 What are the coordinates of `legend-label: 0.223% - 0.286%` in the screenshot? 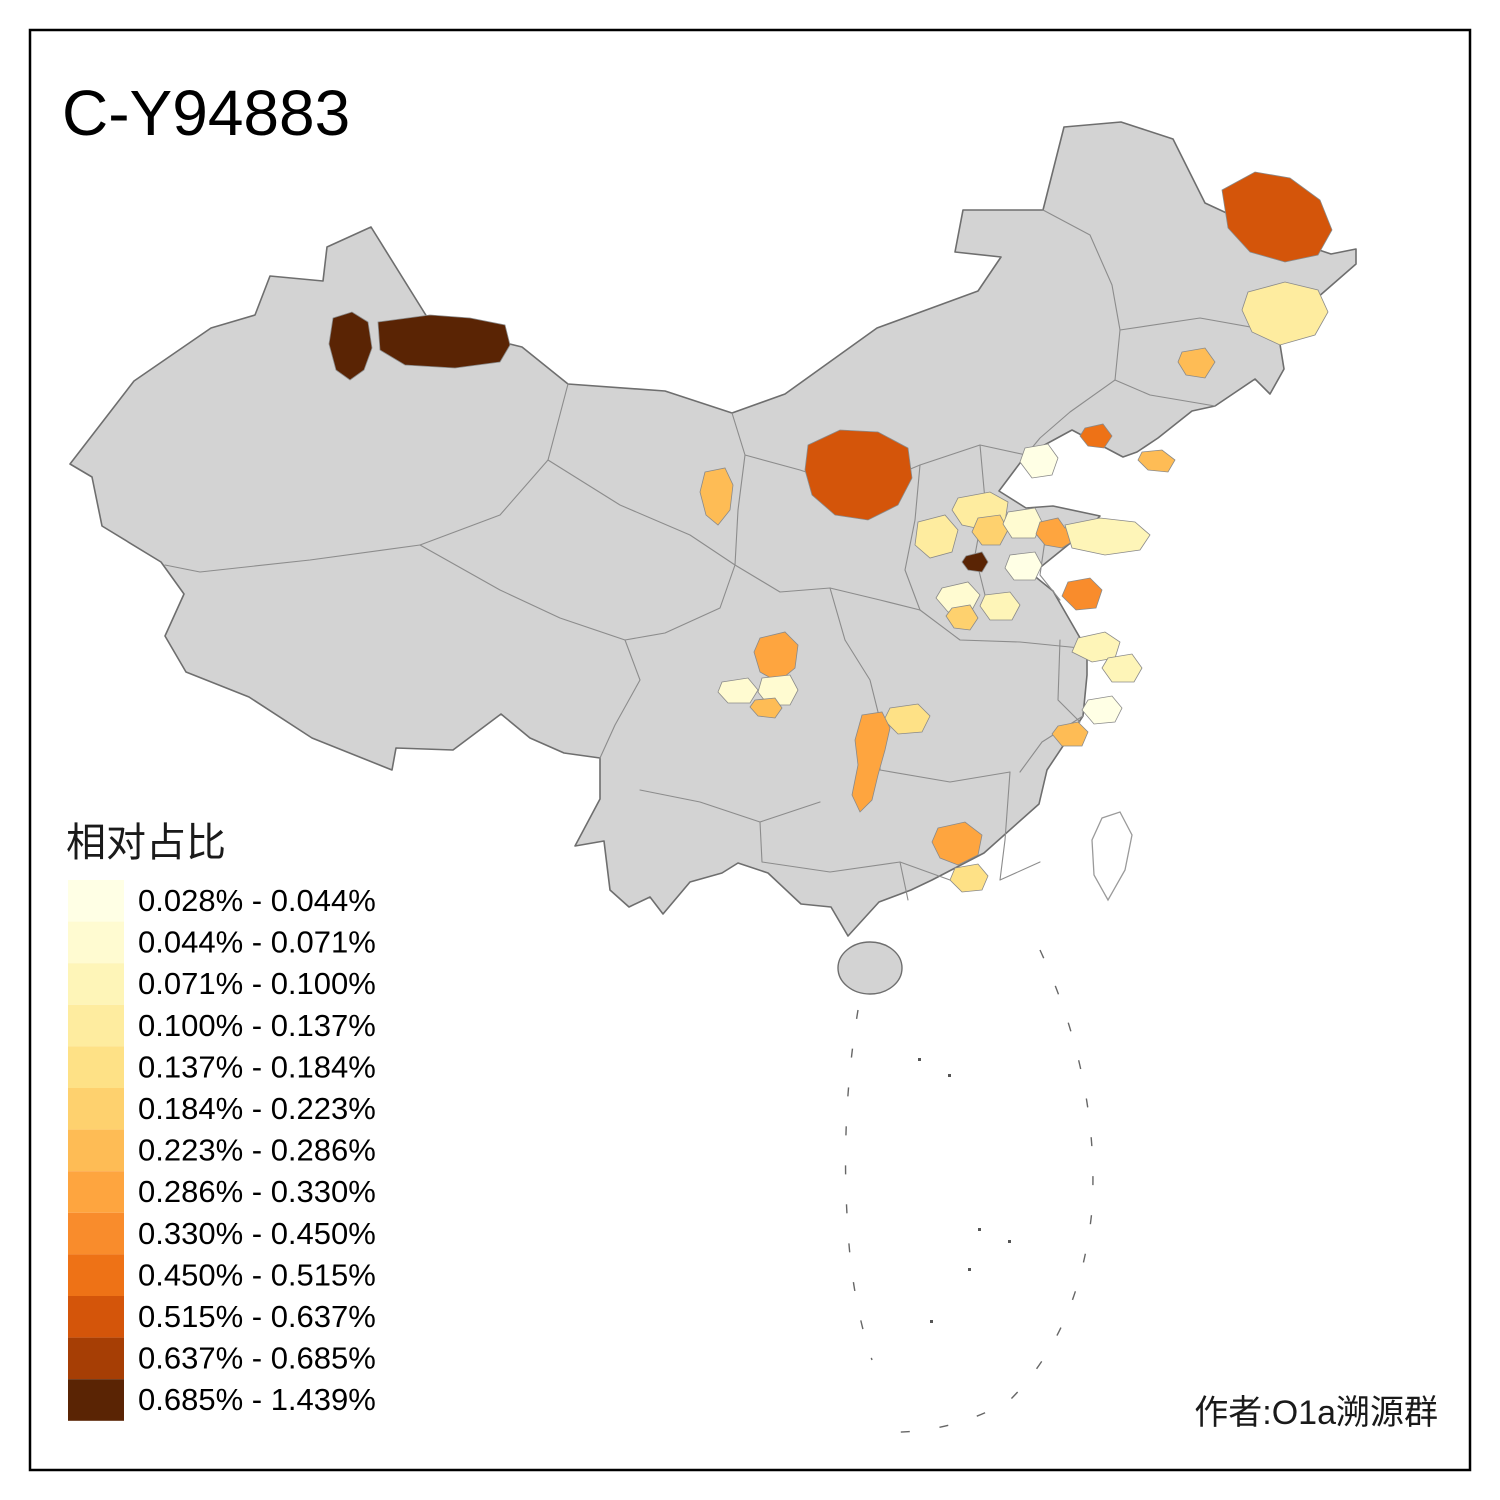 It's located at (257, 1150).